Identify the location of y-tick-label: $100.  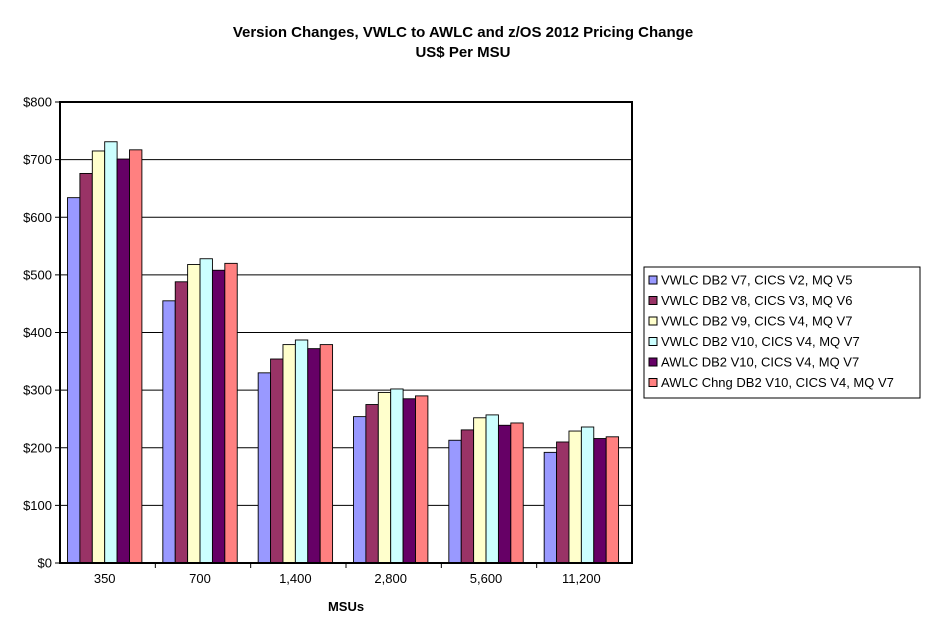
(37, 505).